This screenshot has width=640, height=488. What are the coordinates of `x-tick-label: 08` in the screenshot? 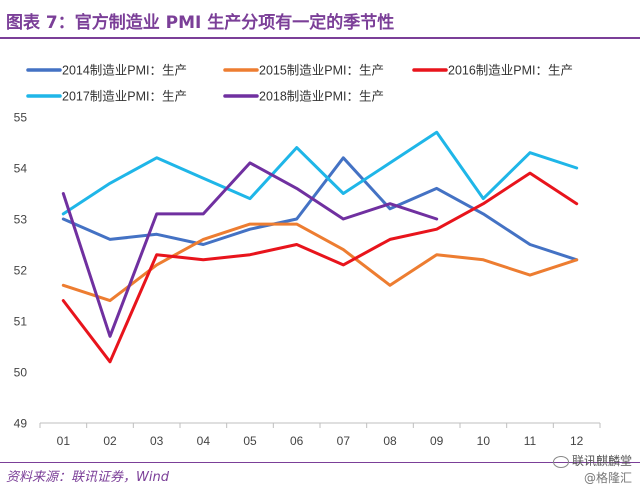 It's located at (390, 441).